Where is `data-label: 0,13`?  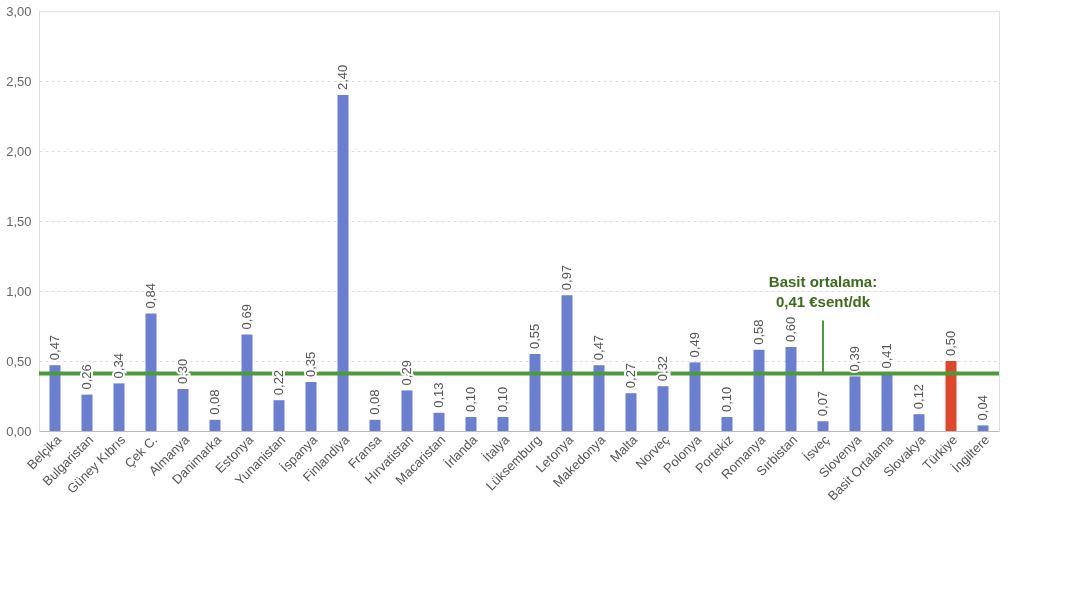 data-label: 0,13 is located at coordinates (438, 395).